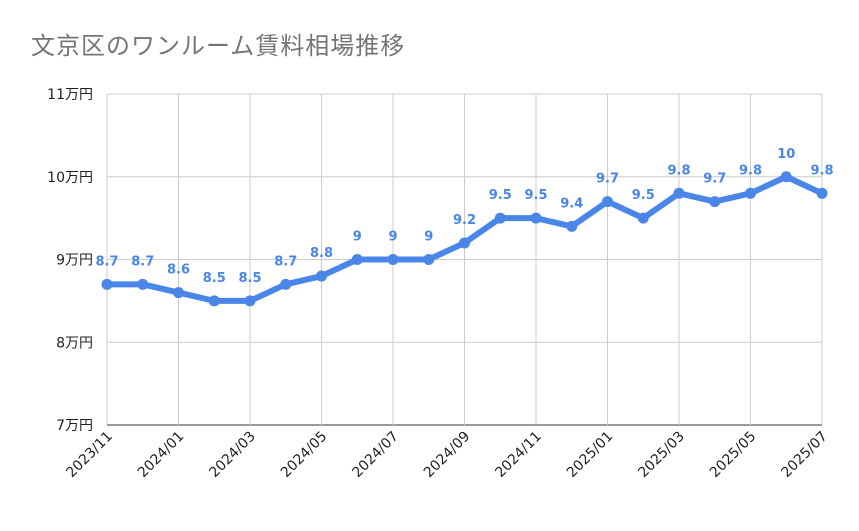 Image resolution: width=859 pixels, height=531 pixels. I want to click on x-tick-label: 2025/01, so click(590, 455).